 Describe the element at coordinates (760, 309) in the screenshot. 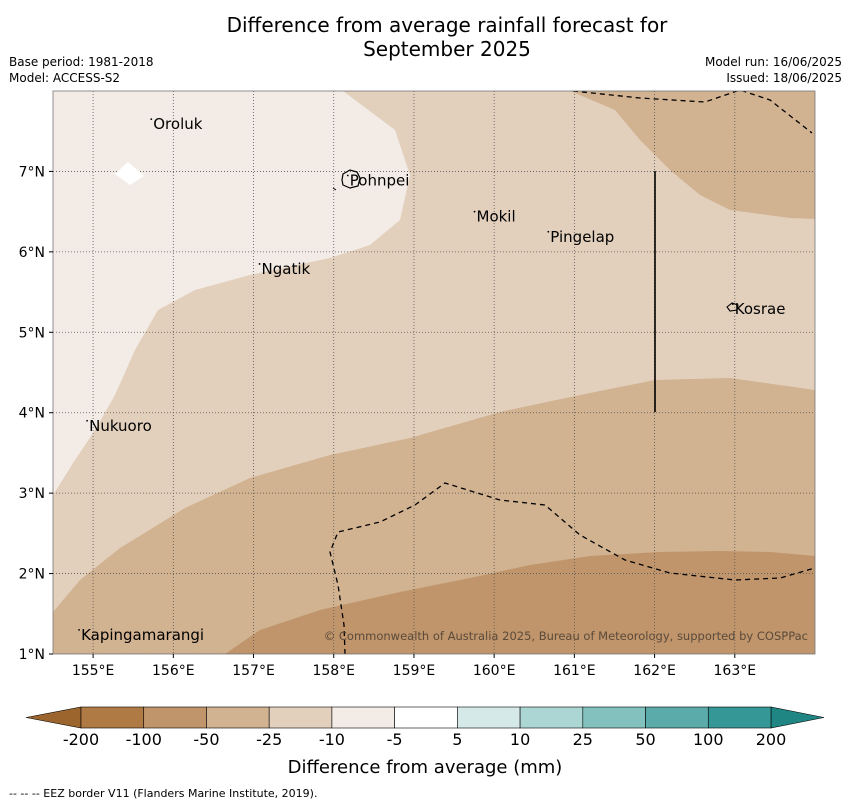

I see `place-label-kosrae: Kosrae` at that location.